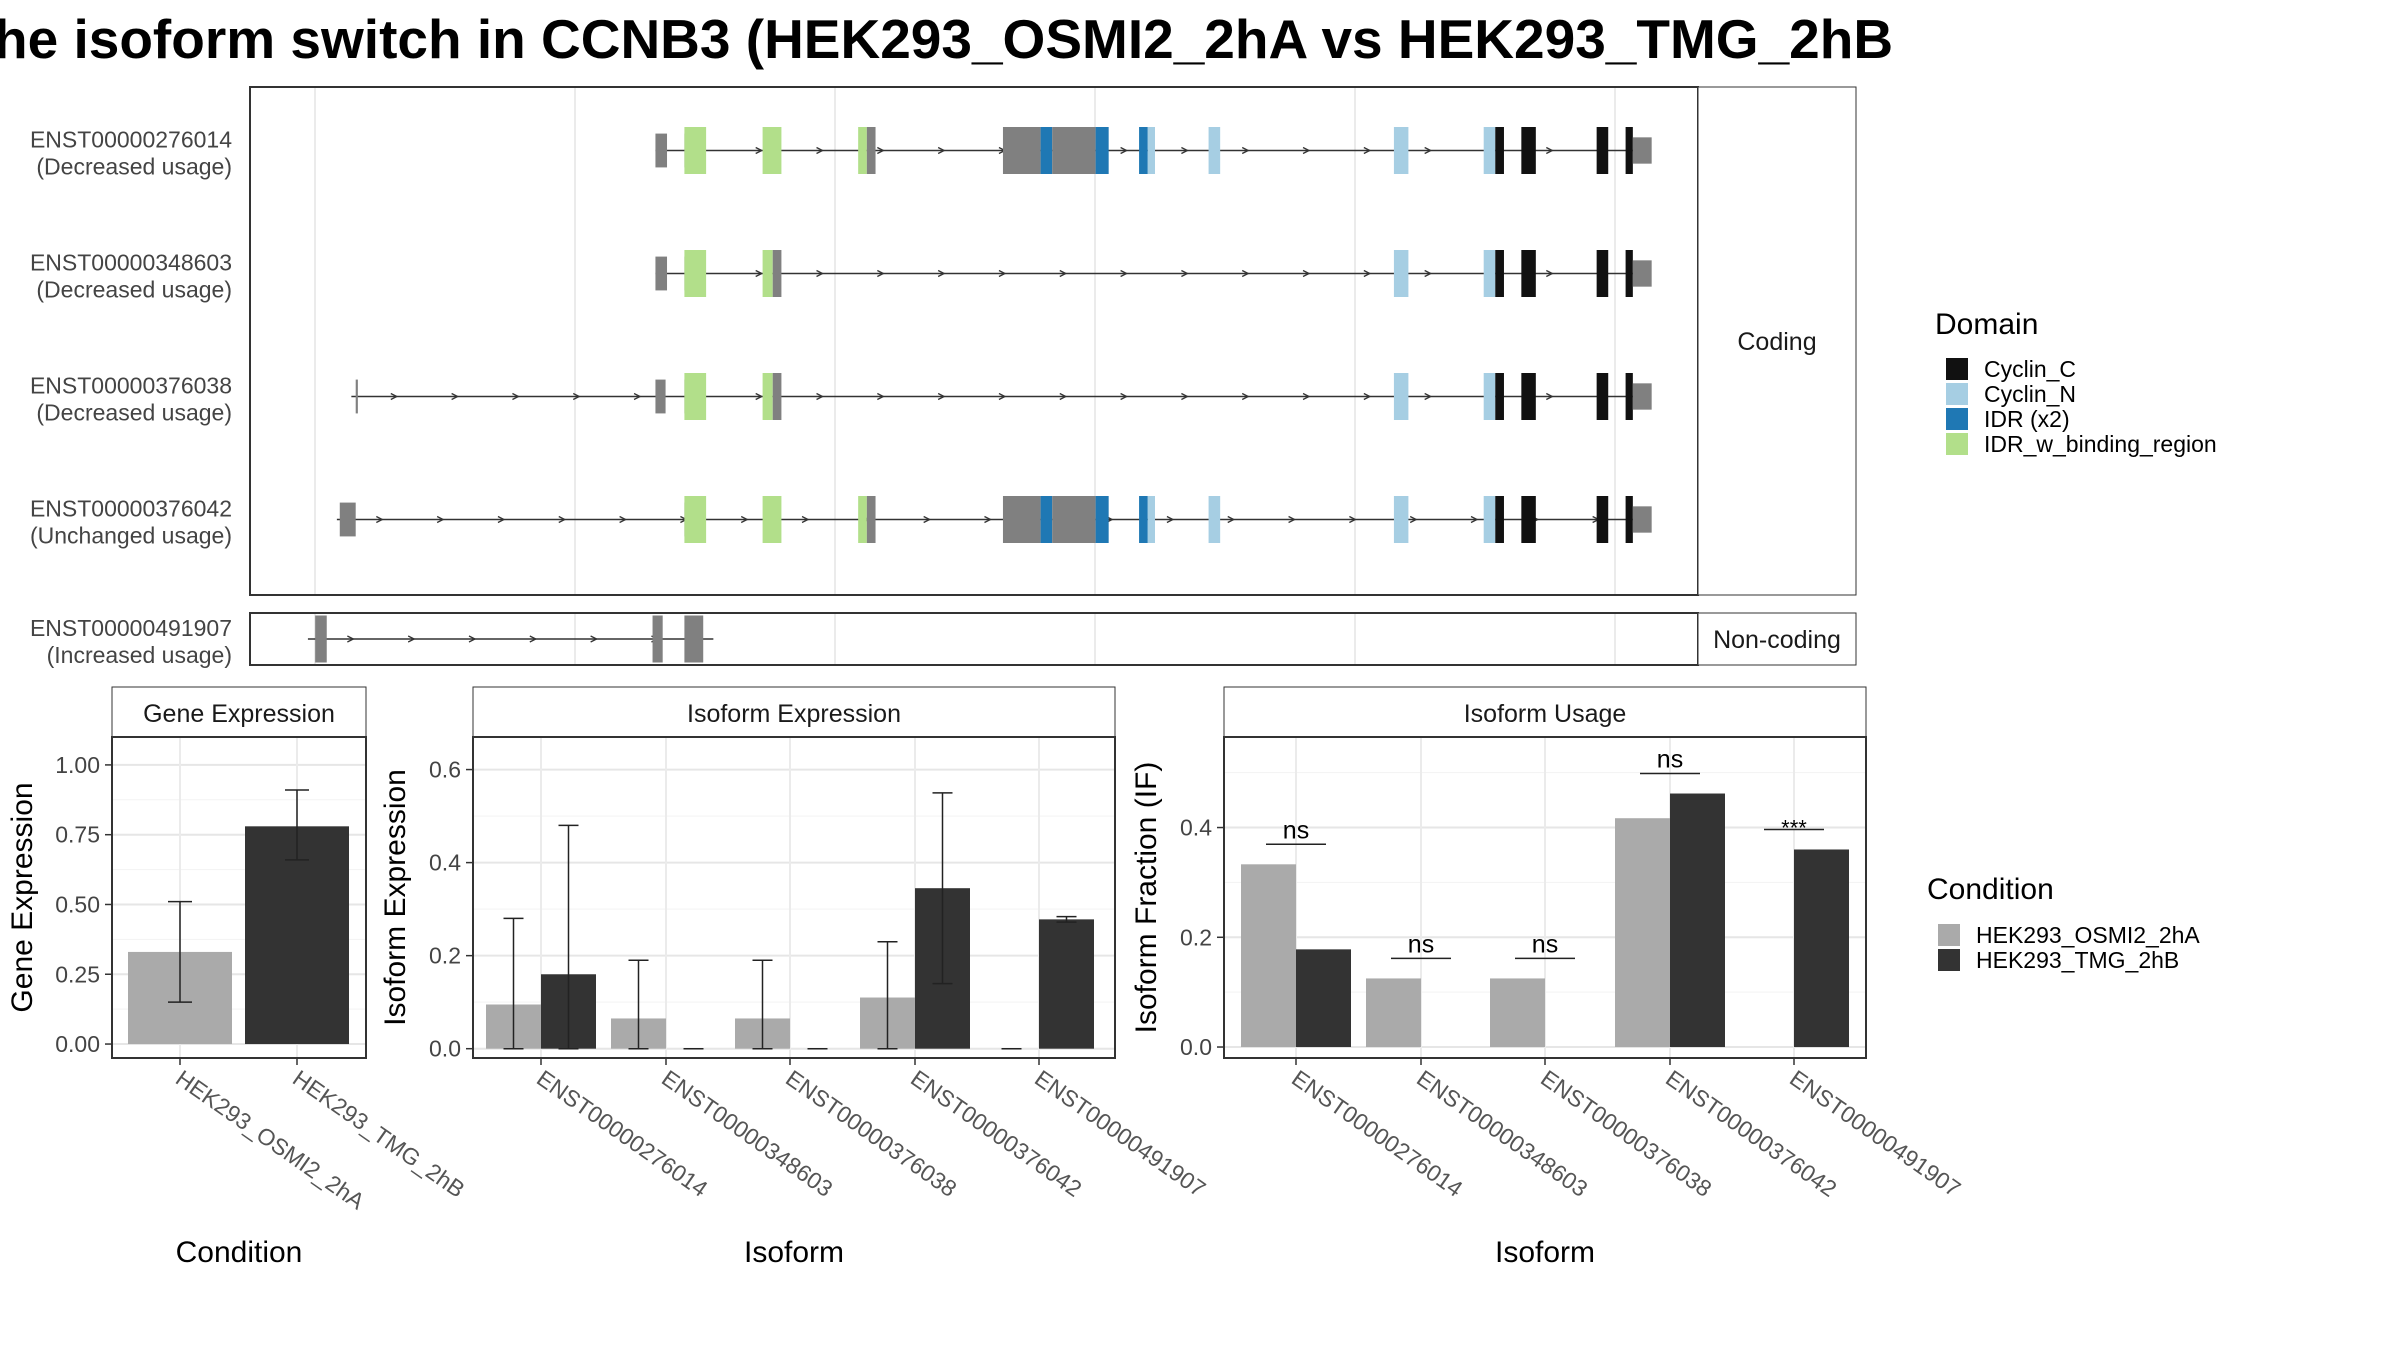  Describe the element at coordinates (131, 509) in the screenshot. I see `transcript-id-label: ENST00000376042` at that location.